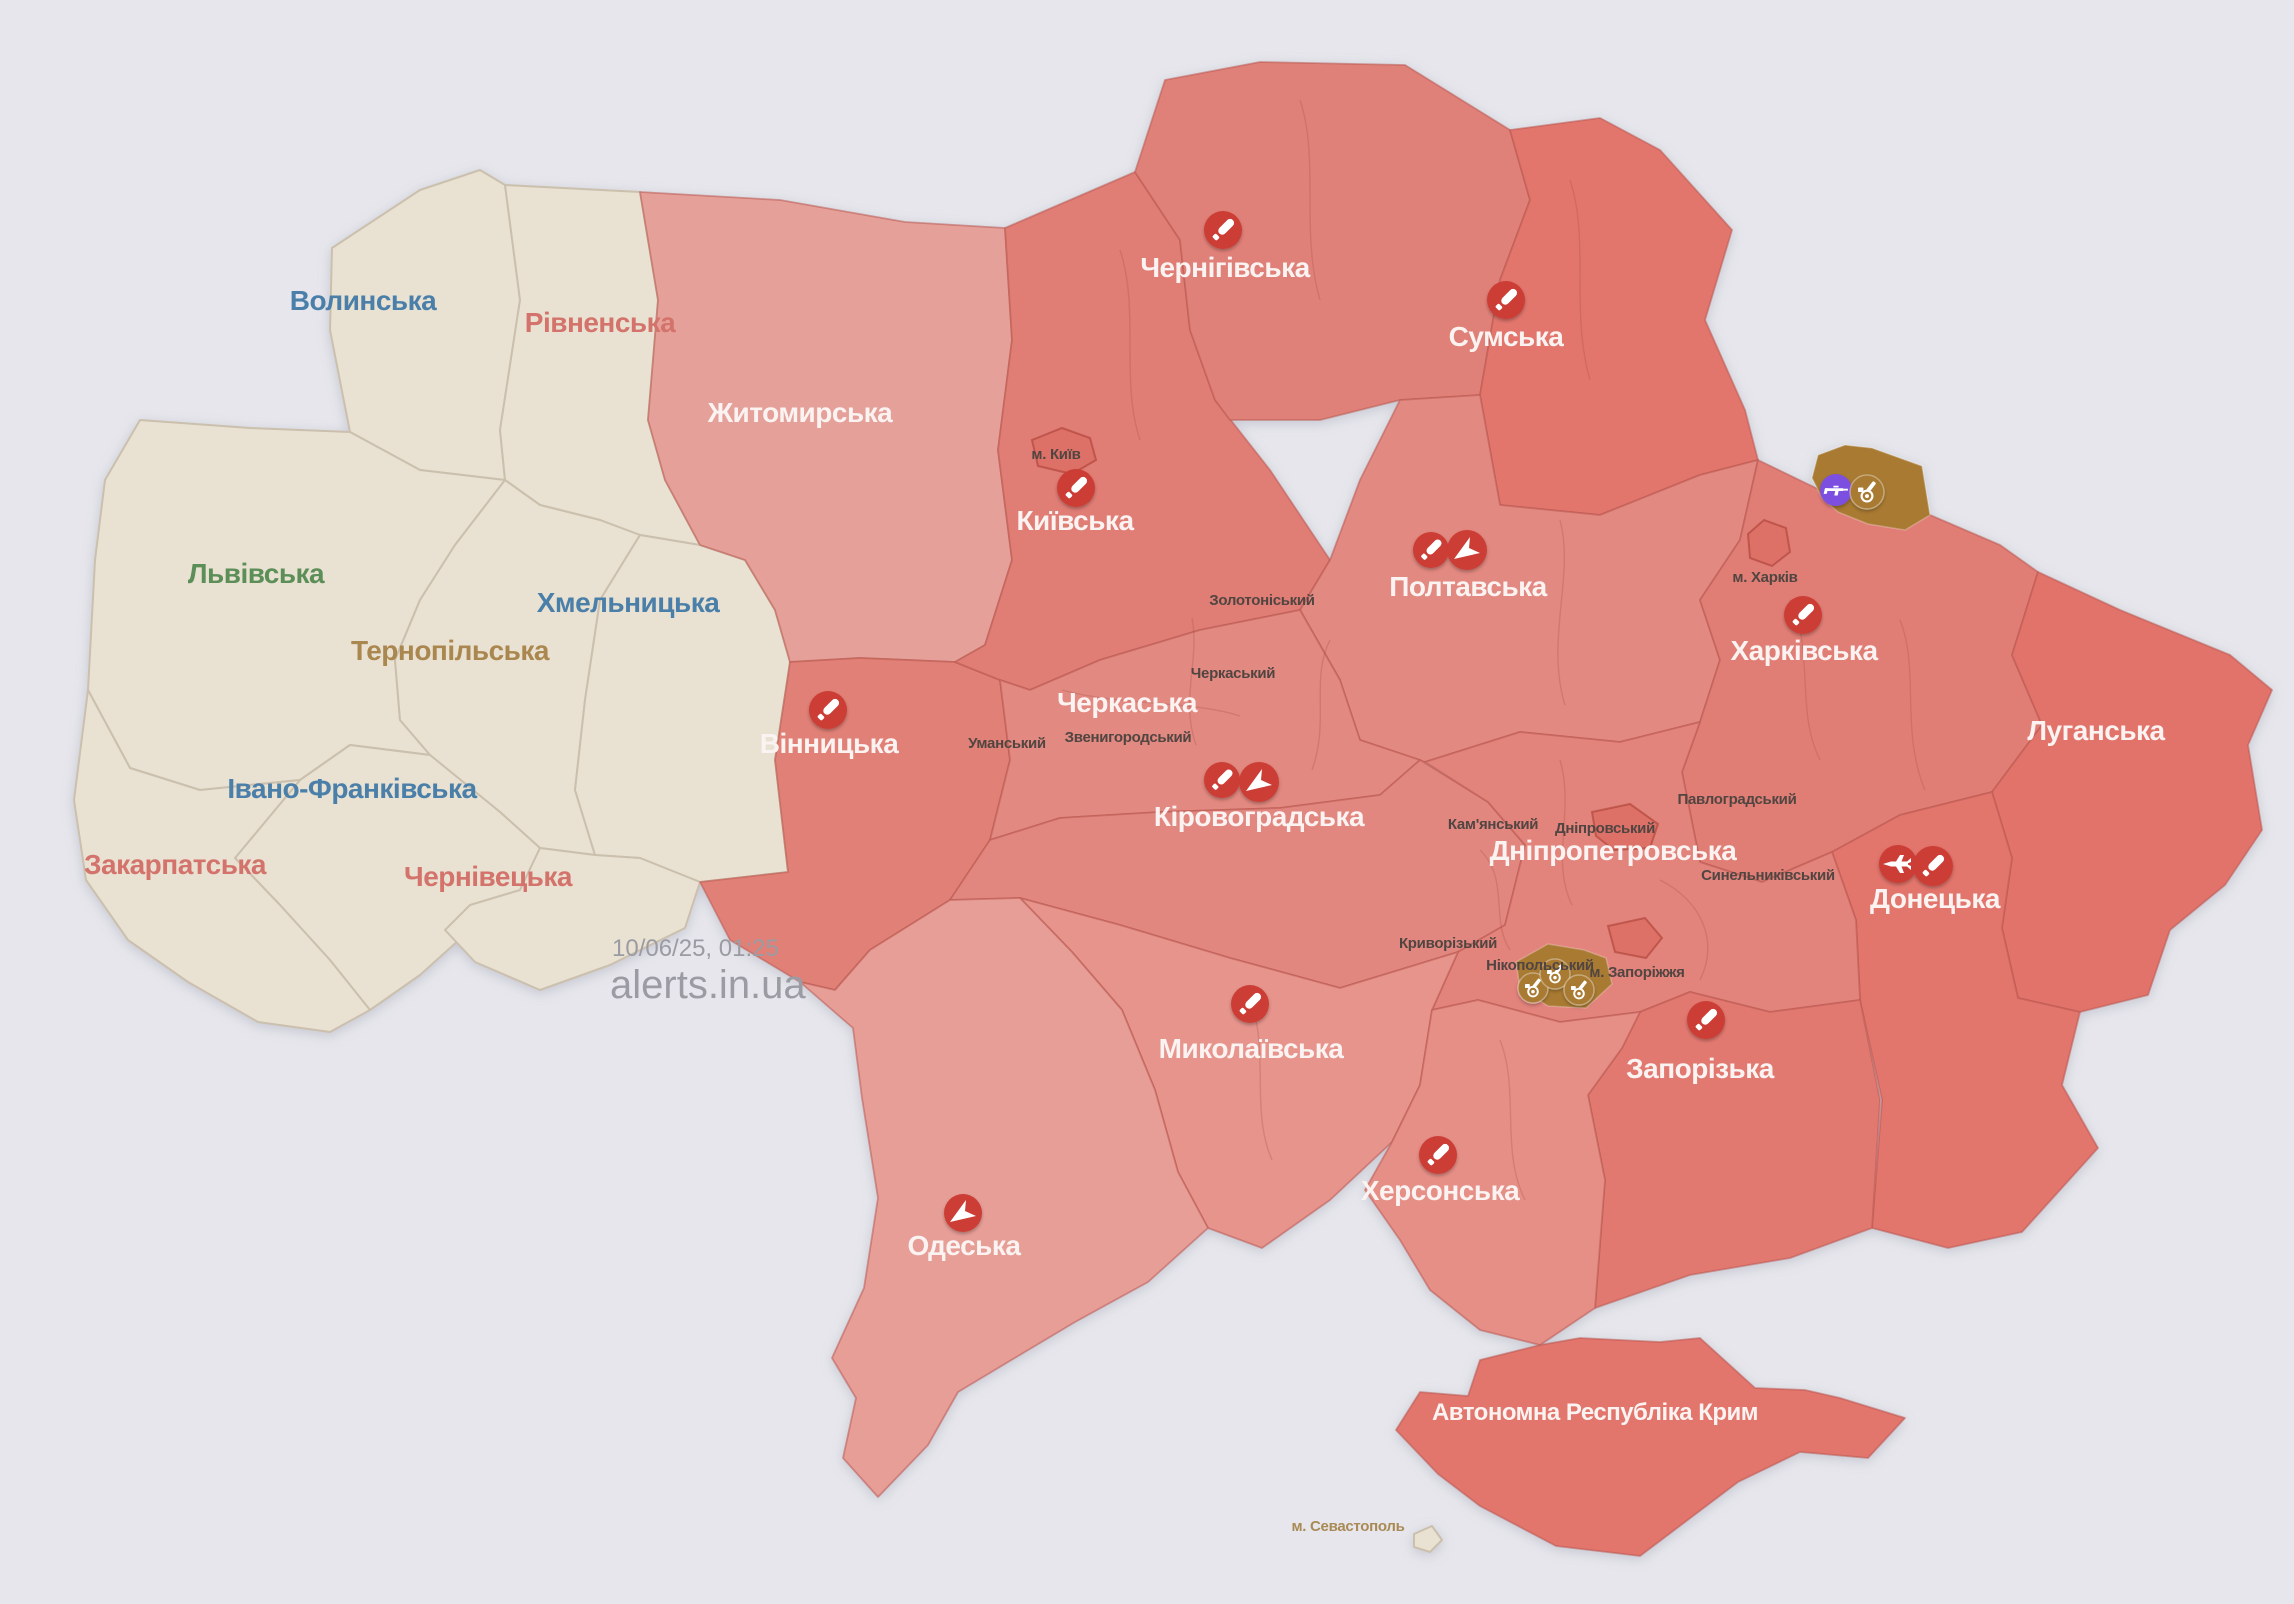 The height and width of the screenshot is (1604, 2294). I want to click on region-crimea, so click(1650, 1447).